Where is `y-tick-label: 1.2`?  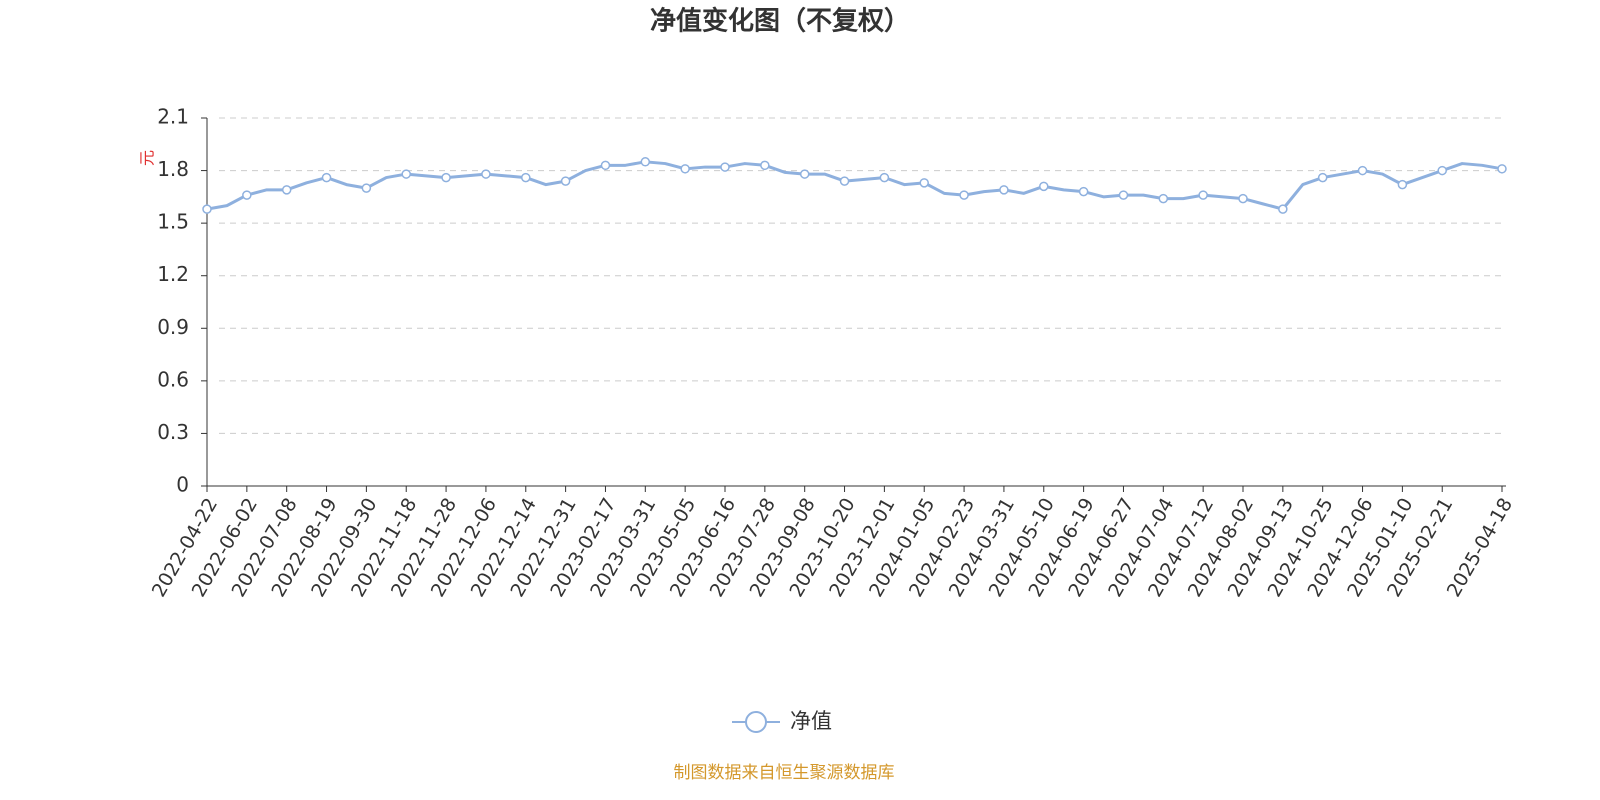
y-tick-label: 1.2 is located at coordinates (173, 274).